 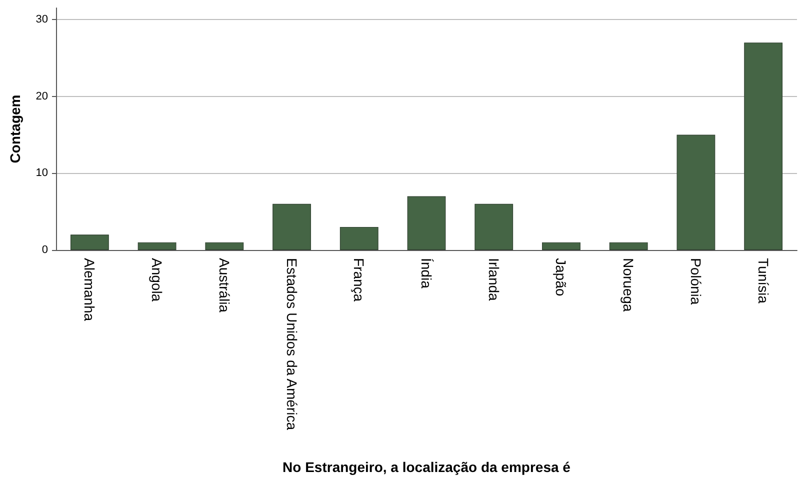 What do you see at coordinates (426, 467) in the screenshot?
I see `x-axis-title: No Estrangeiro, a localização da empresa é` at bounding box center [426, 467].